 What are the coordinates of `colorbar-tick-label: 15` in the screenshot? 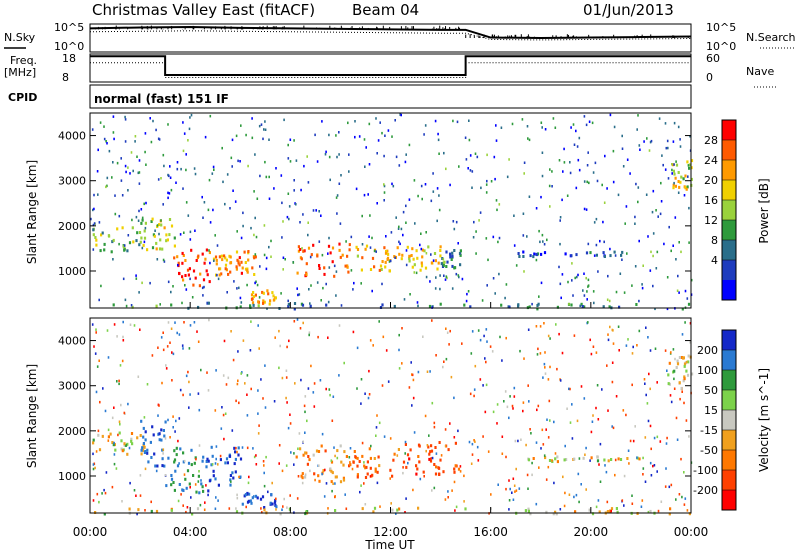 It's located at (711, 410).